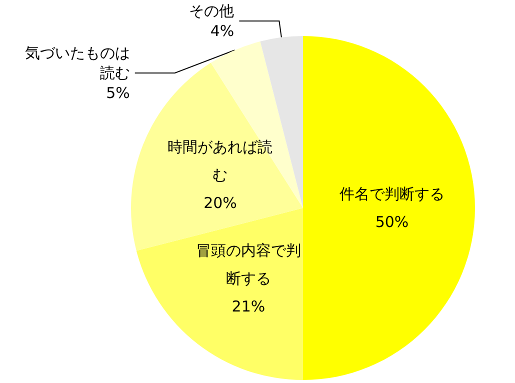  Describe the element at coordinates (249, 306) in the screenshot. I see `data-label: 21%` at that location.